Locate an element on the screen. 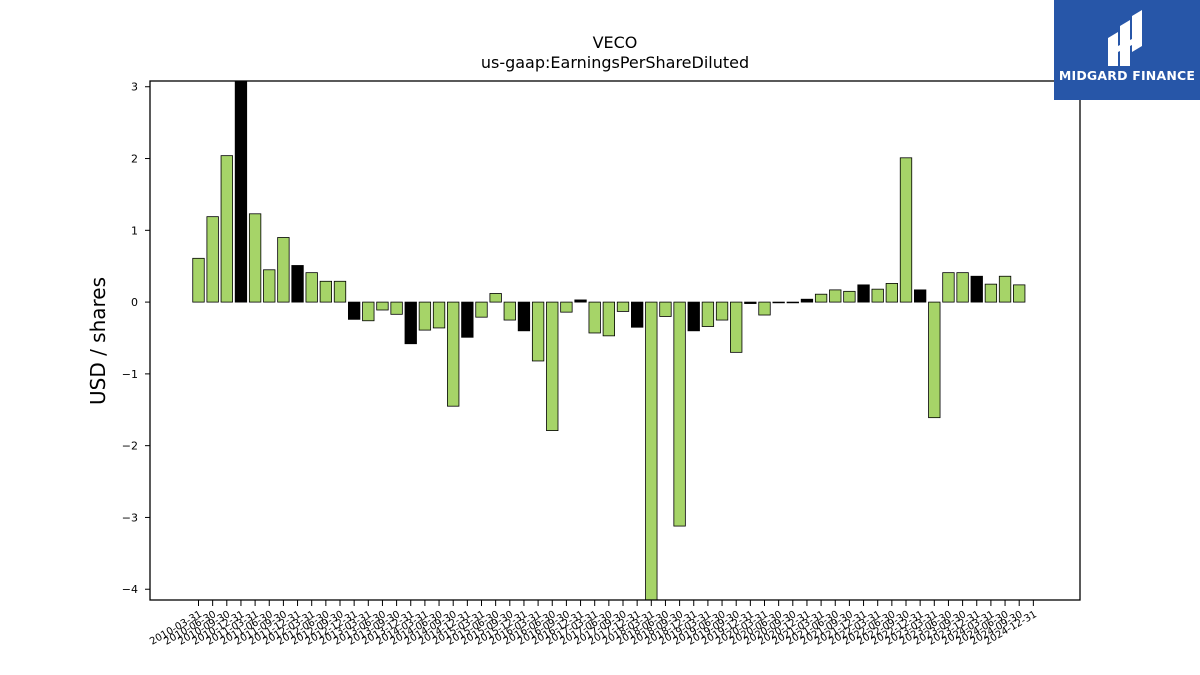  y-axis-label: USD / shares is located at coordinates (98, 341).